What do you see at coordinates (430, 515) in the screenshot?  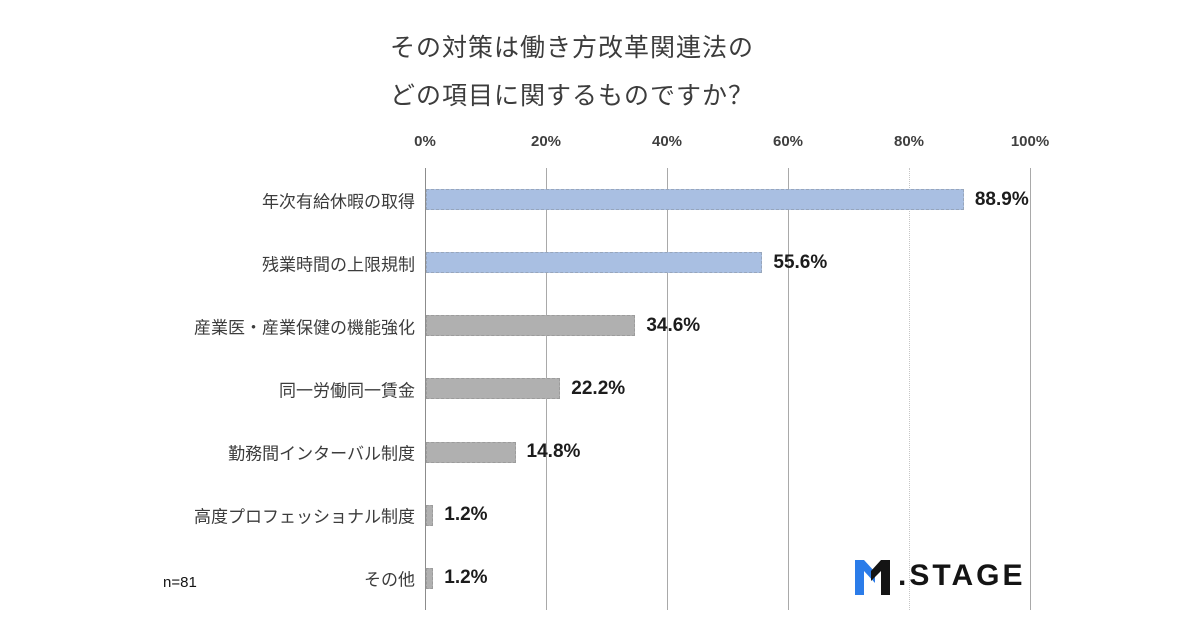 I see `bar-高度プロフェッショナル制度` at bounding box center [430, 515].